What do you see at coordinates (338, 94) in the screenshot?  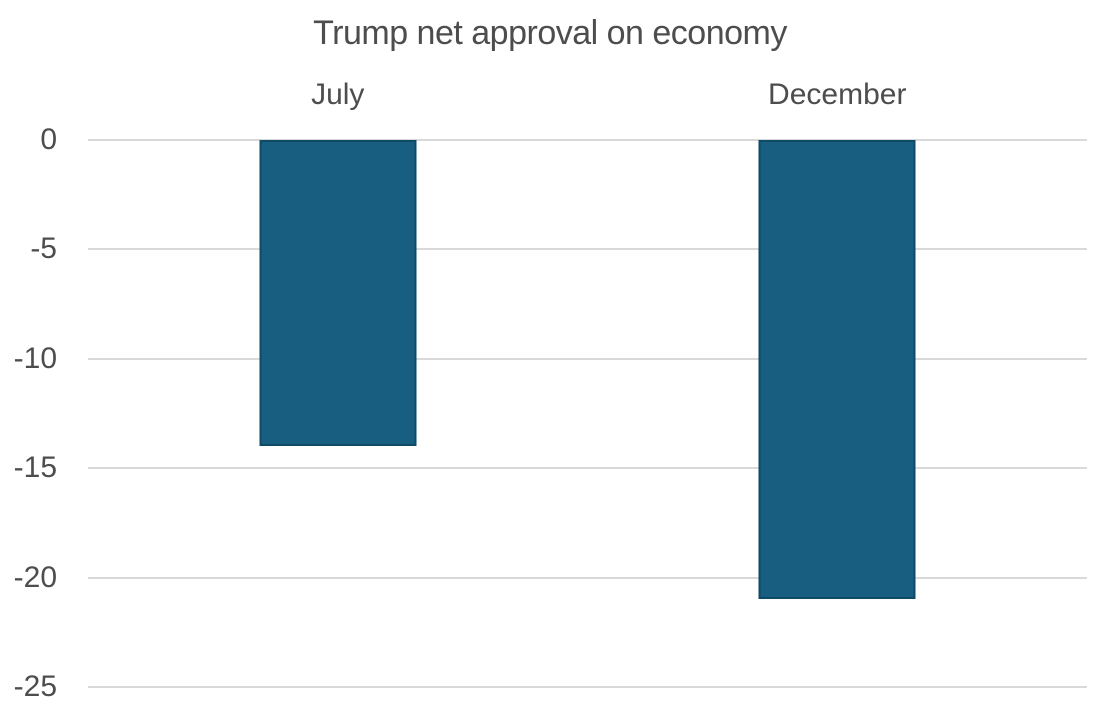 I see `category-label-july: July` at bounding box center [338, 94].